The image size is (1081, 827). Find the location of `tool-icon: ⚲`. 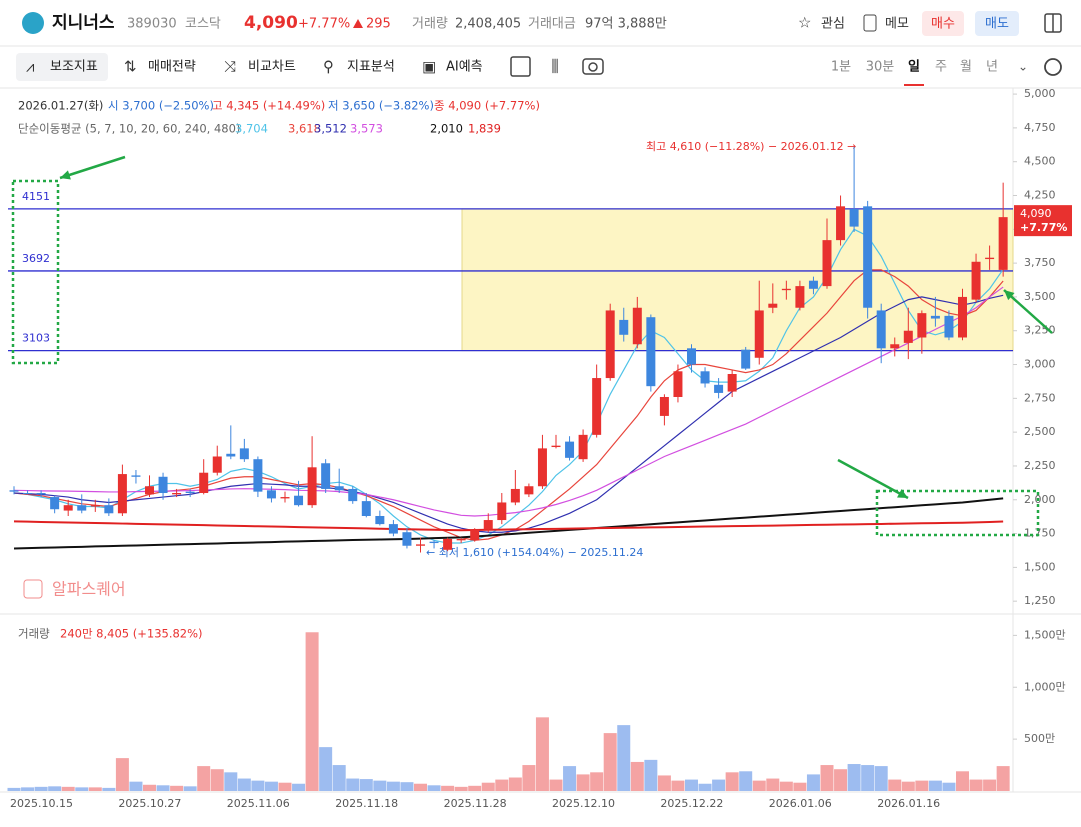

tool-icon: ⚲ is located at coordinates (328, 67).